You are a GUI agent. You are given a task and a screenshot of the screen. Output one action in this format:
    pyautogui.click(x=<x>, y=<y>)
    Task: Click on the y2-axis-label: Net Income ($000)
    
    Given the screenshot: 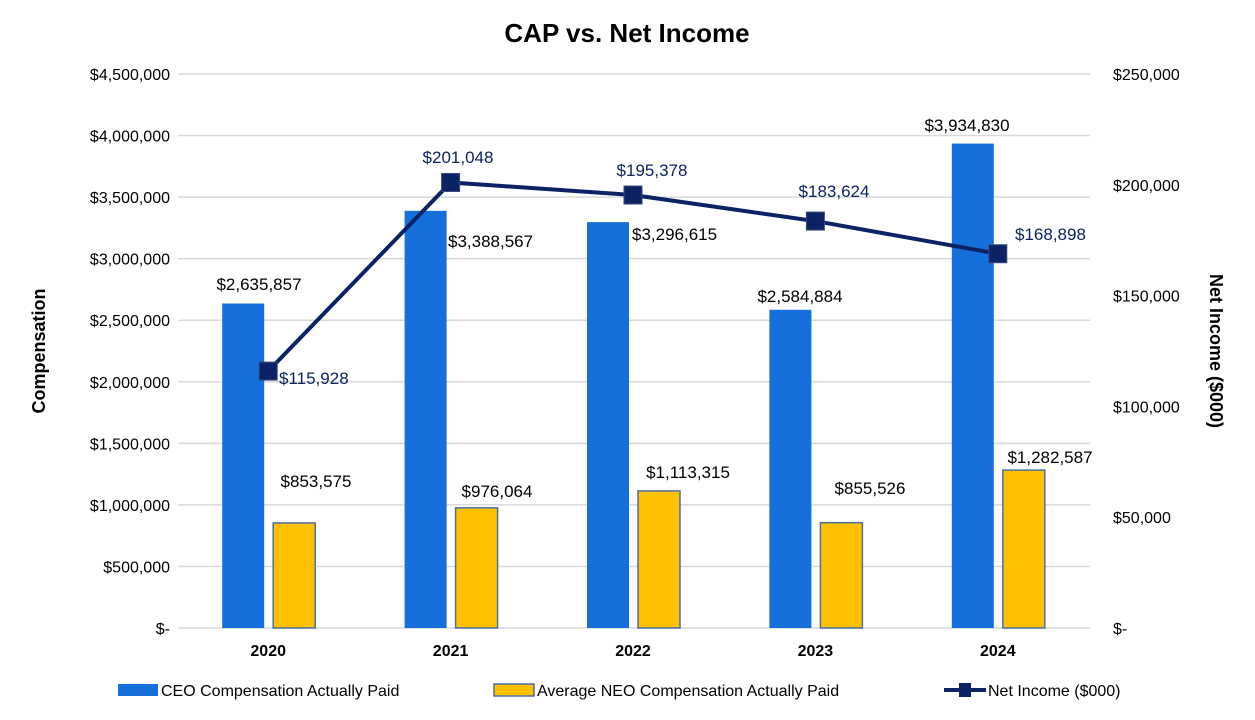 What is the action you would take?
    pyautogui.click(x=1216, y=351)
    